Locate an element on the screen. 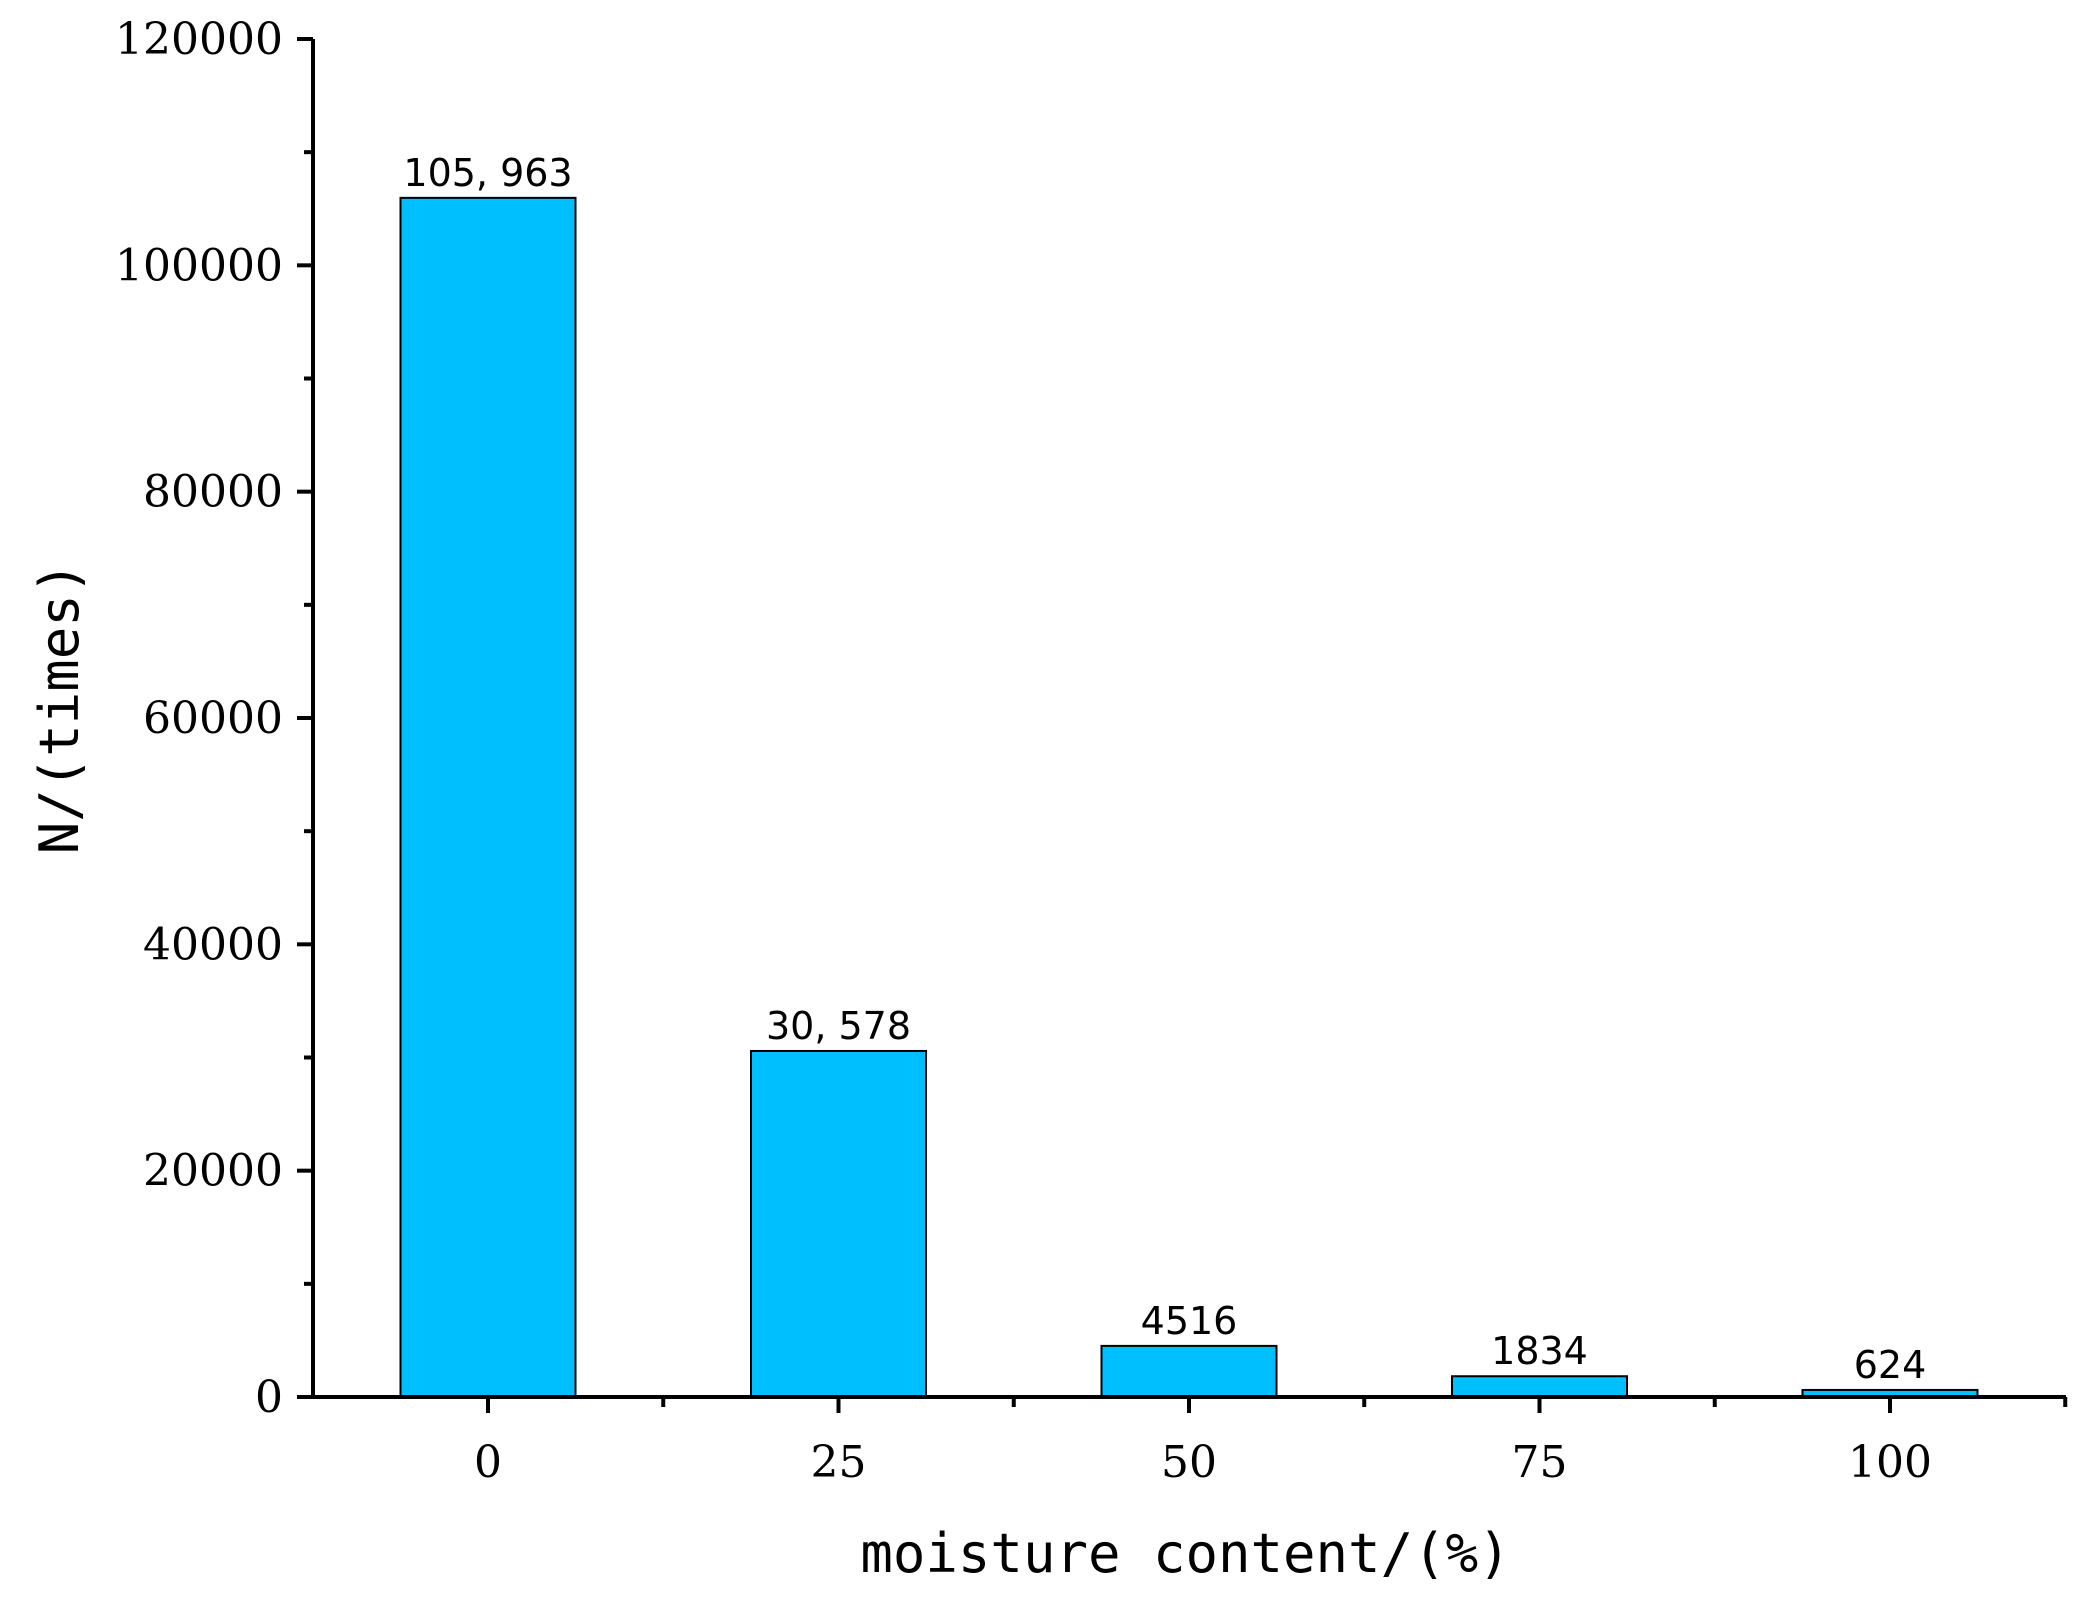 The height and width of the screenshot is (1600, 2086). y-tick-label: 20000 is located at coordinates (213, 1171).